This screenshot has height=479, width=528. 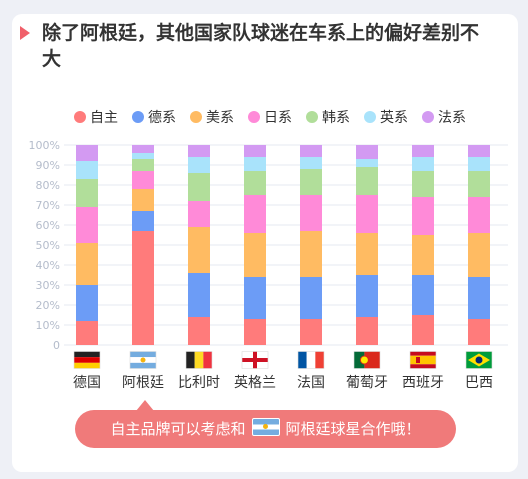 I want to click on x-tick-label: 葡萄牙, so click(x=367, y=383).